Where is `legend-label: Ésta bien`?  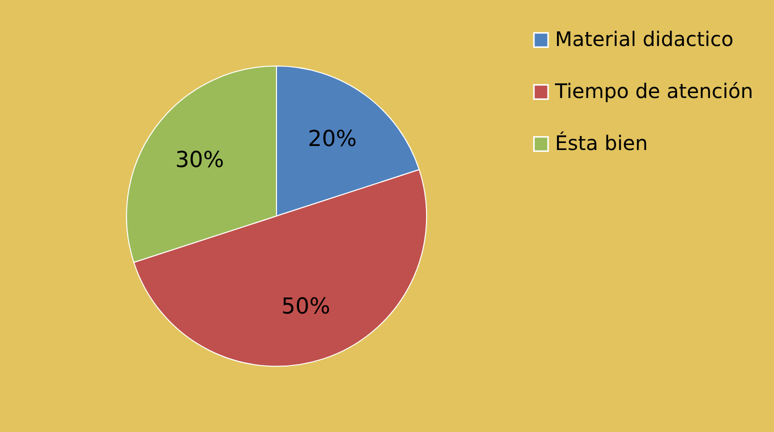
legend-label: Ésta bien is located at coordinates (601, 143).